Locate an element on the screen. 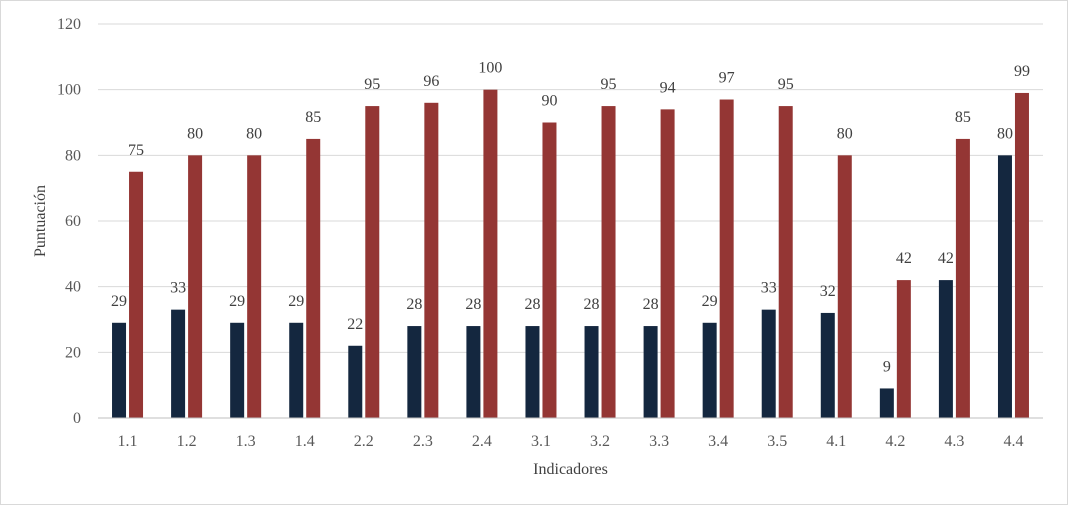 The image size is (1068, 505). x-tick-label: 2.2 is located at coordinates (364, 441).